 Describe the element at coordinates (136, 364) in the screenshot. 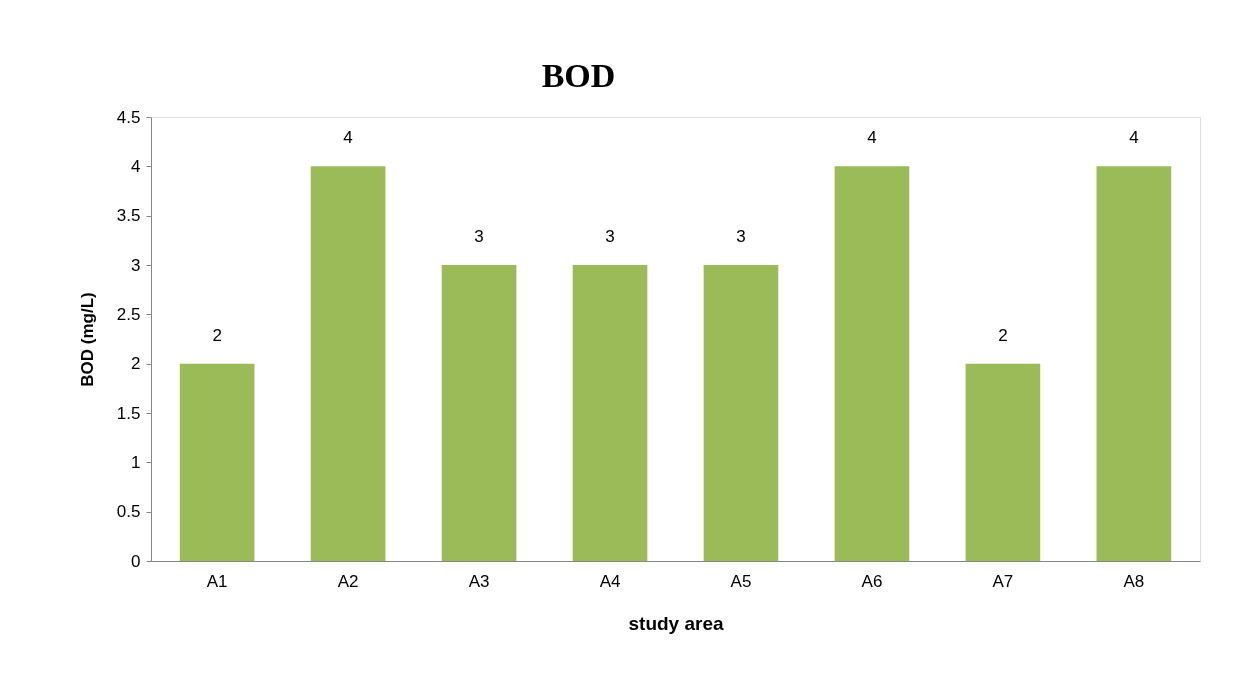

I see `y-tick-label: 2` at that location.